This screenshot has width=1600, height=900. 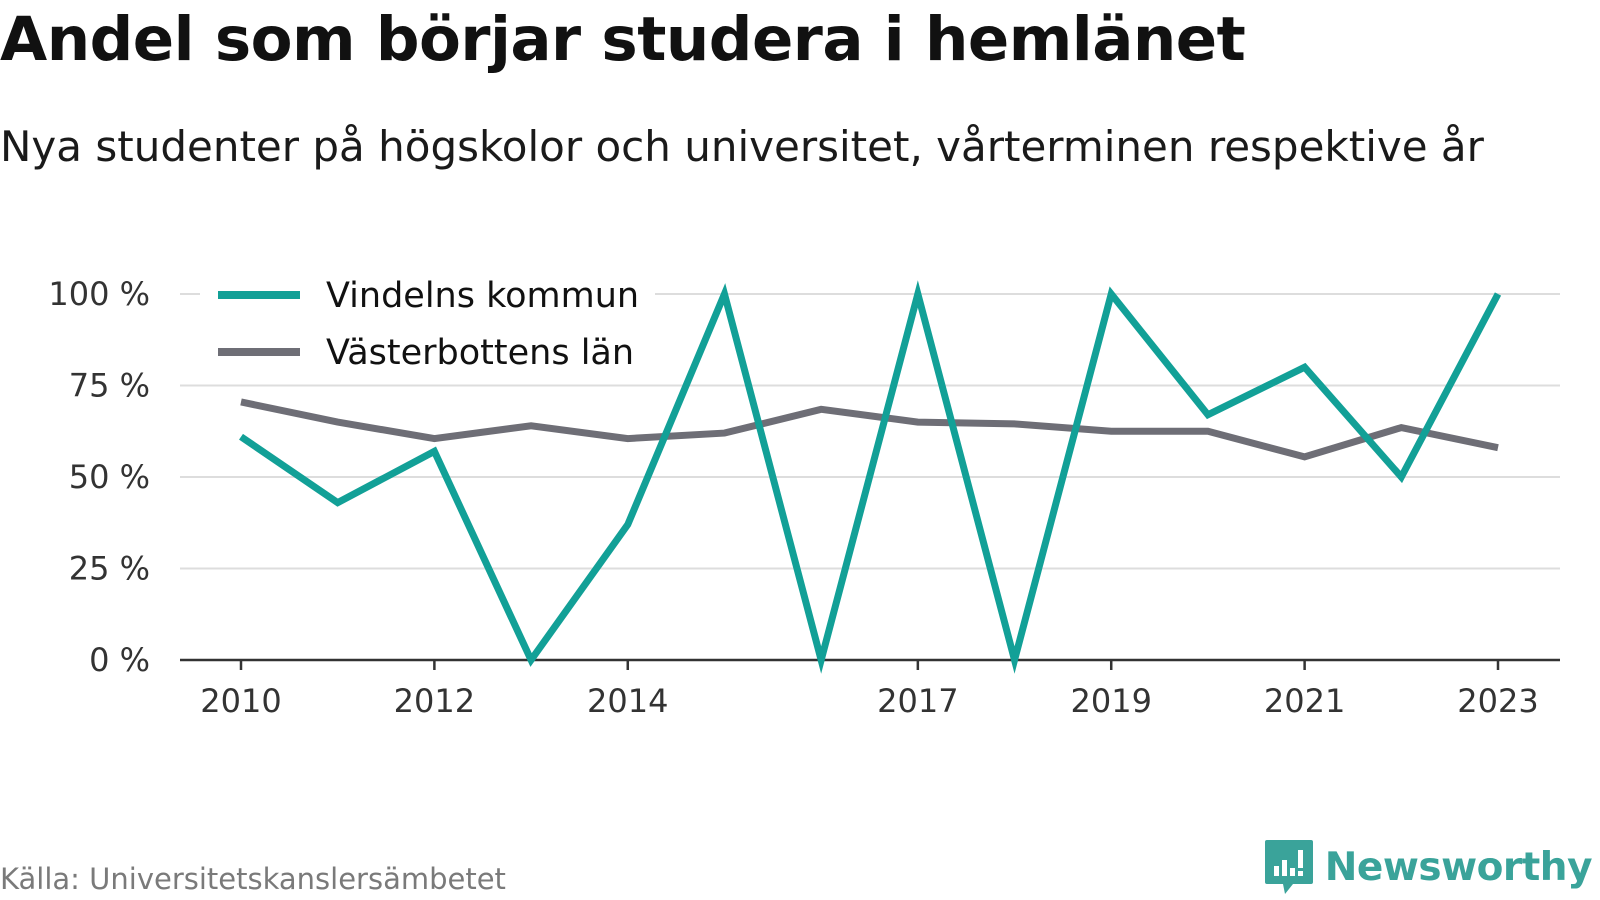 I want to click on y-tick-label: 50 %, so click(x=109, y=477).